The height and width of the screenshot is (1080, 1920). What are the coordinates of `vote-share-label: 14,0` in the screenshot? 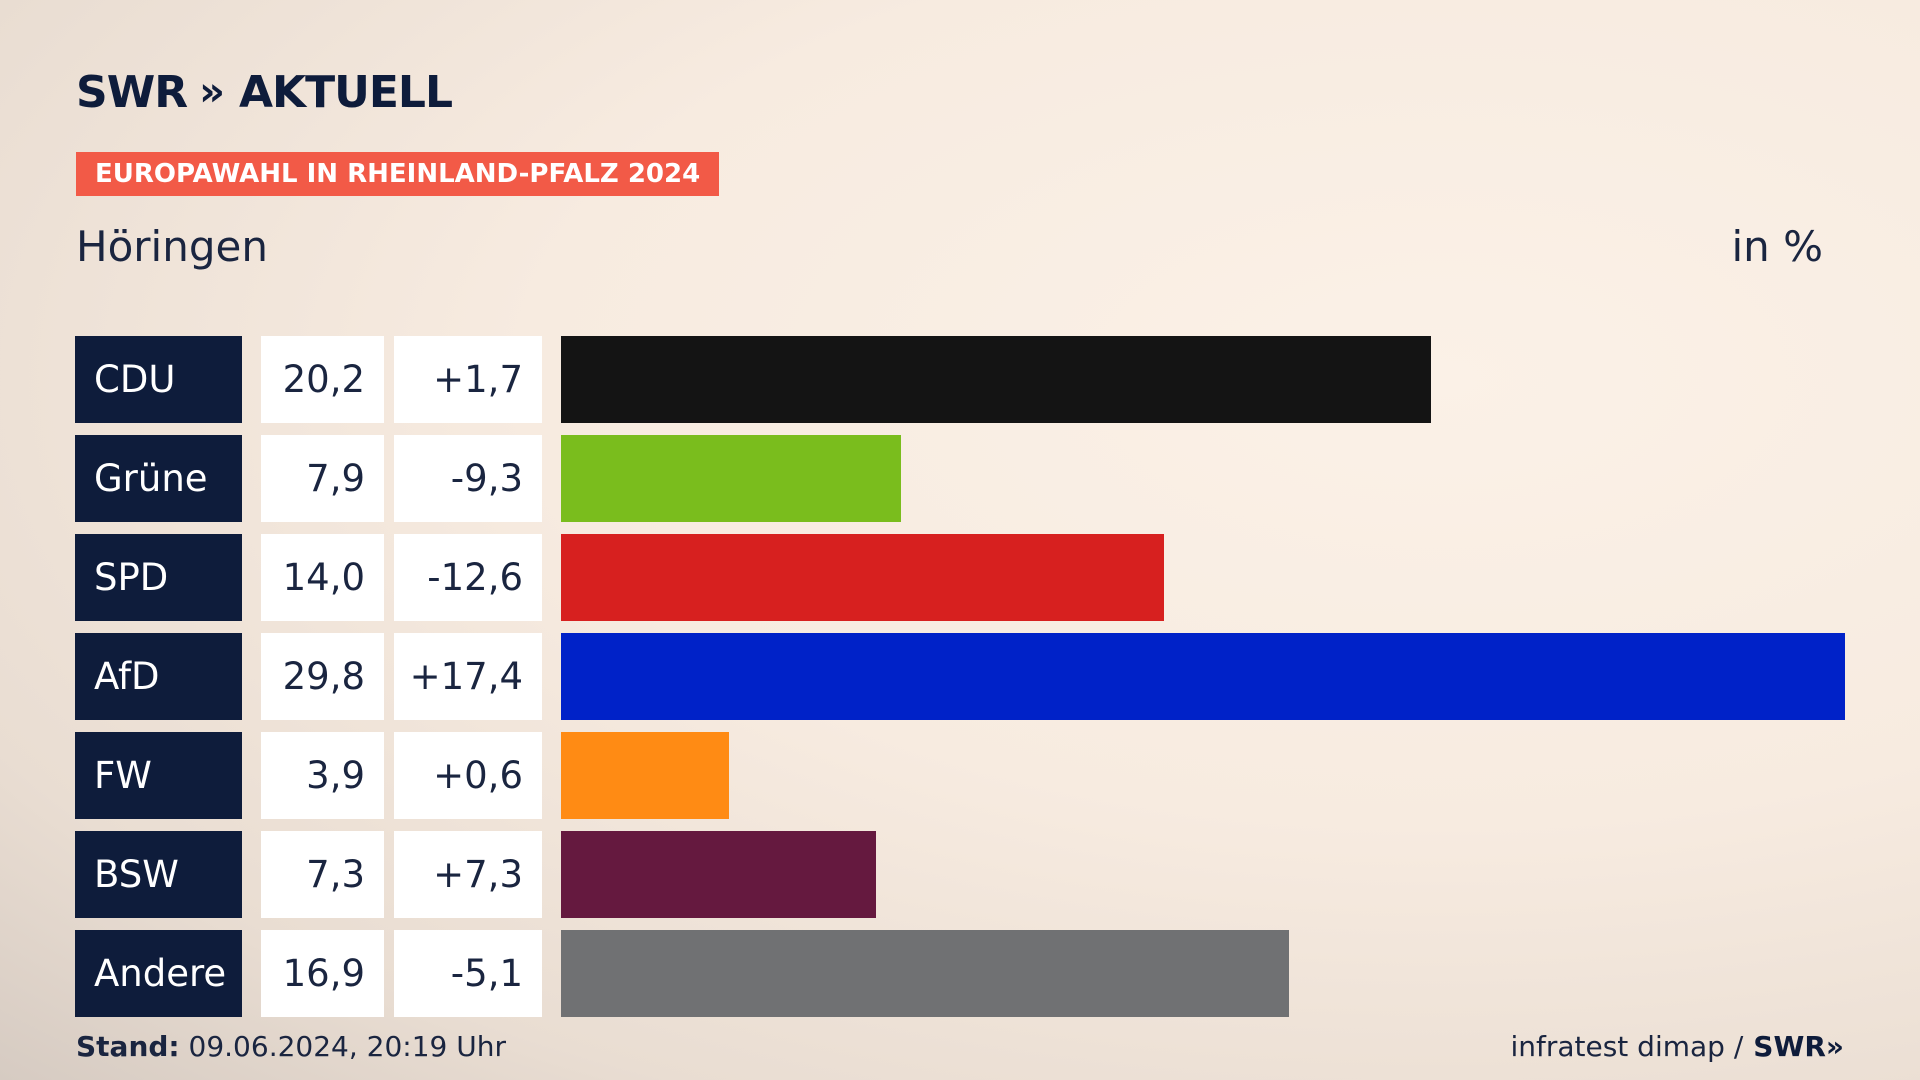 It's located at (322, 577).